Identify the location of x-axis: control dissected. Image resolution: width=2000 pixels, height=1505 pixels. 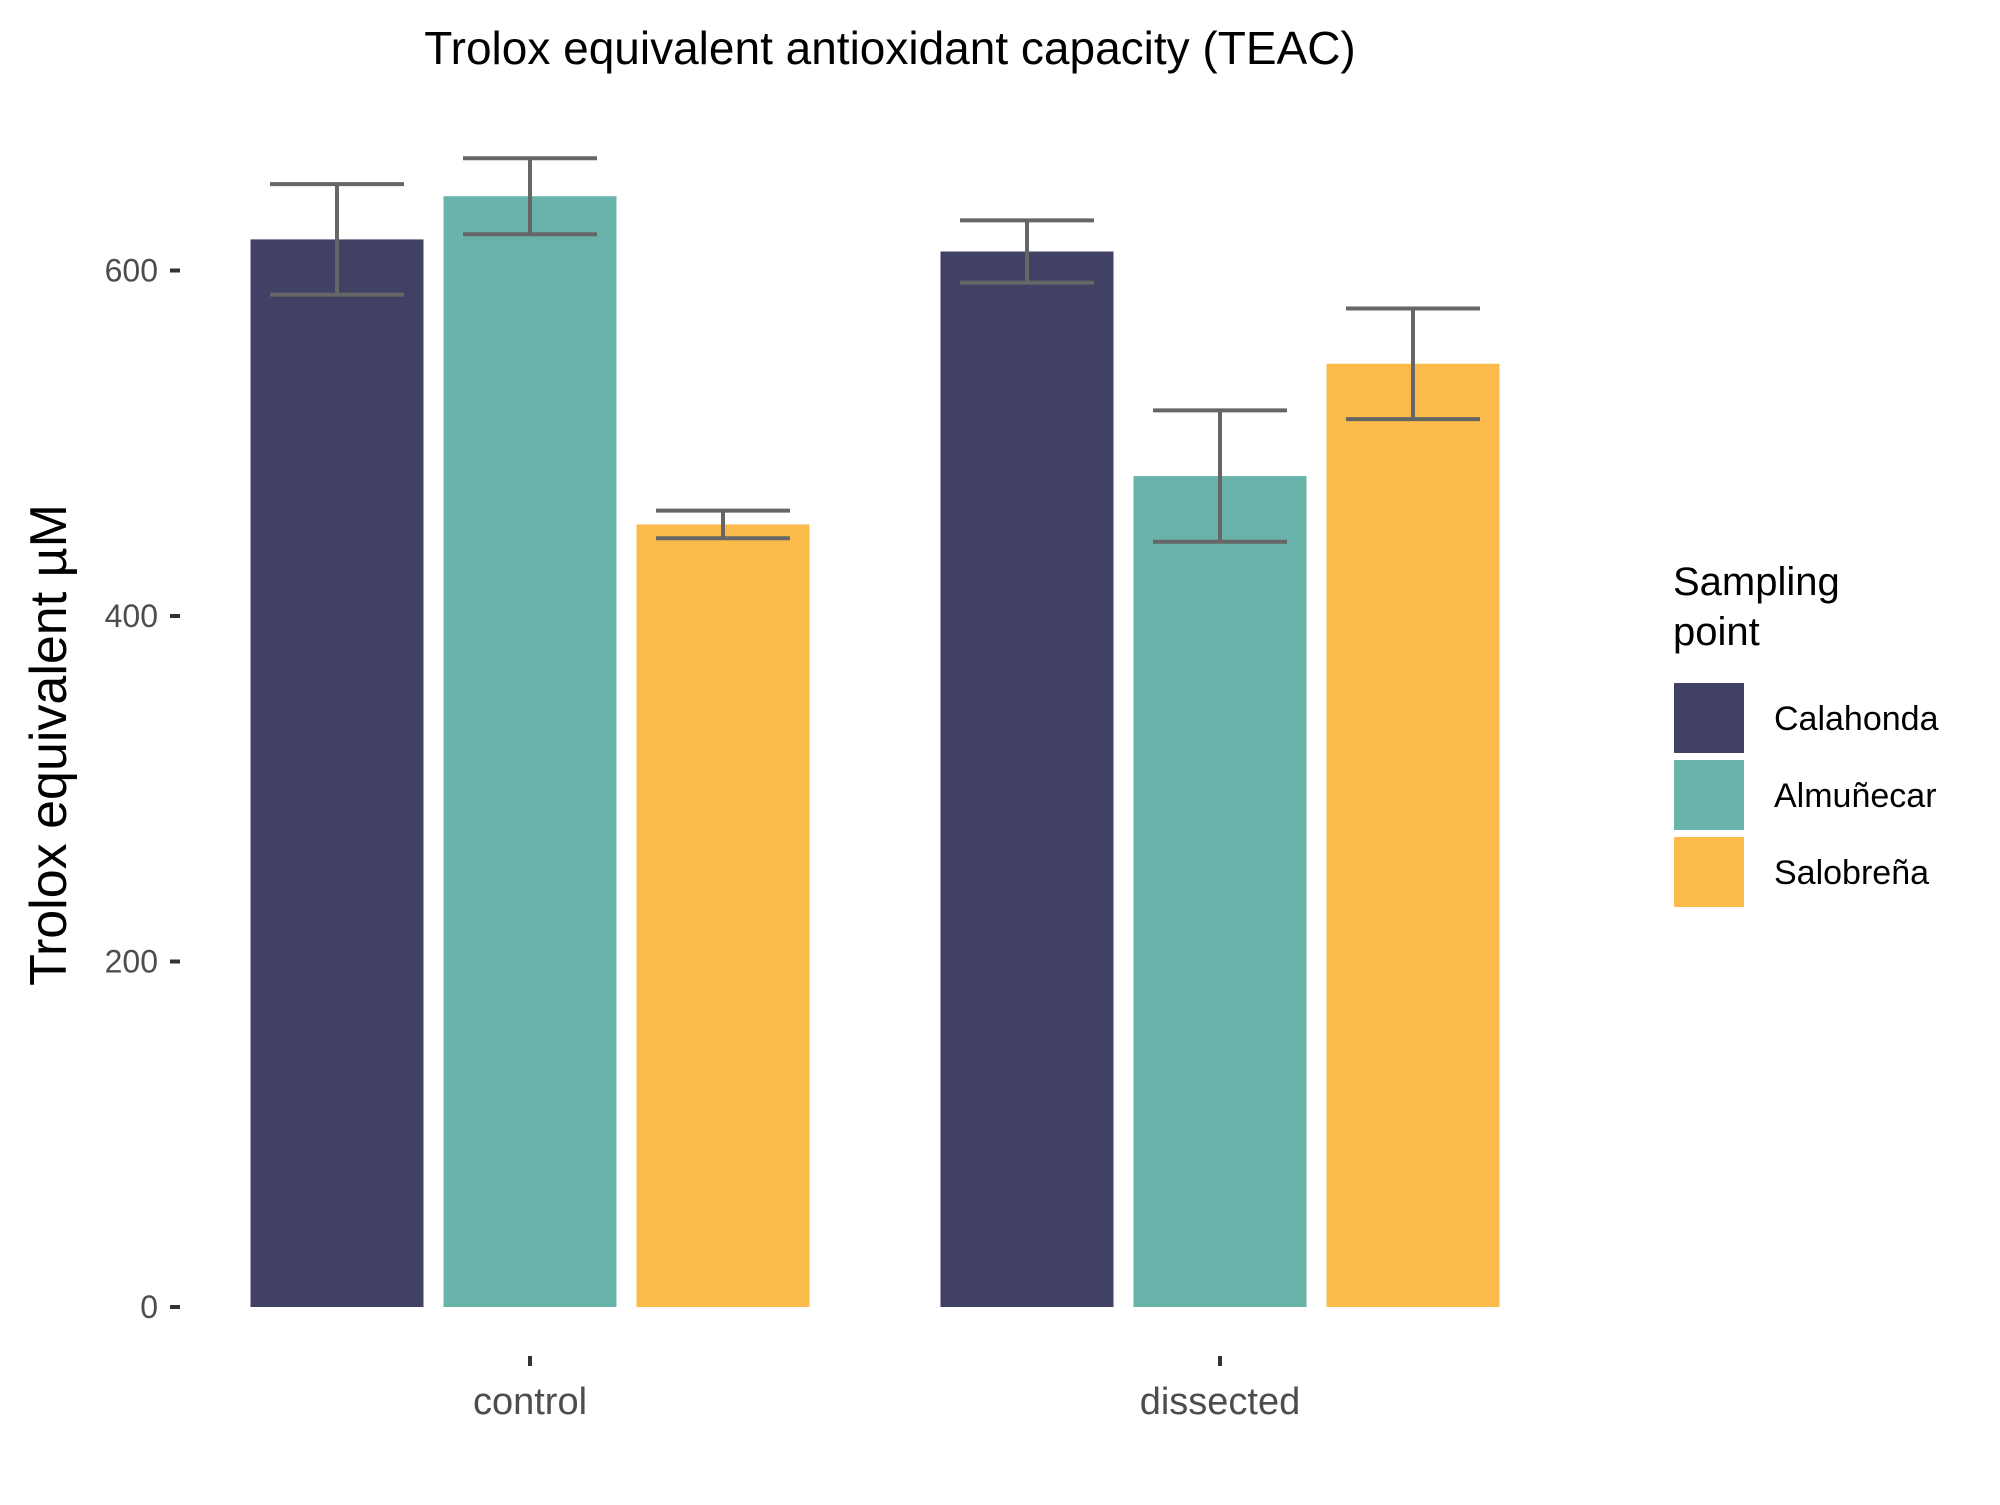
(886, 1389).